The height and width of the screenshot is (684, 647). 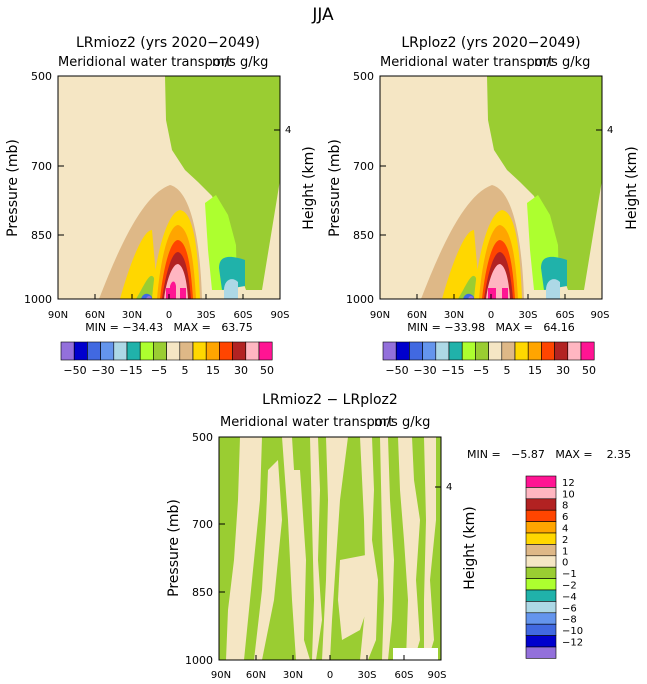 What do you see at coordinates (569, 597) in the screenshot?
I see `colorbar-tick: −4` at bounding box center [569, 597].